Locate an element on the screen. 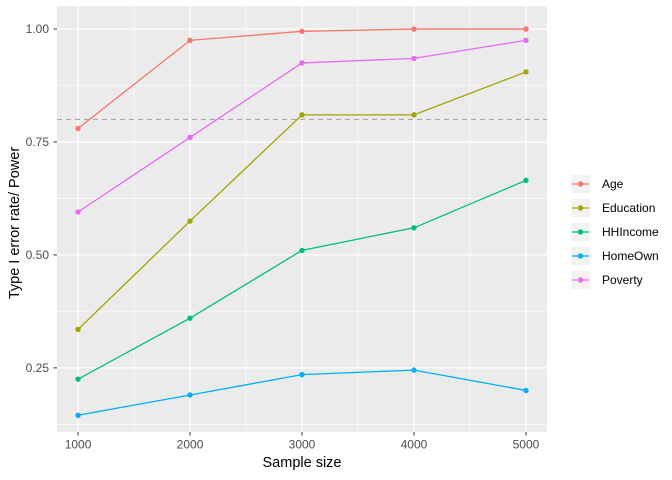  y-tick-label: 1.00 is located at coordinates (38, 29).